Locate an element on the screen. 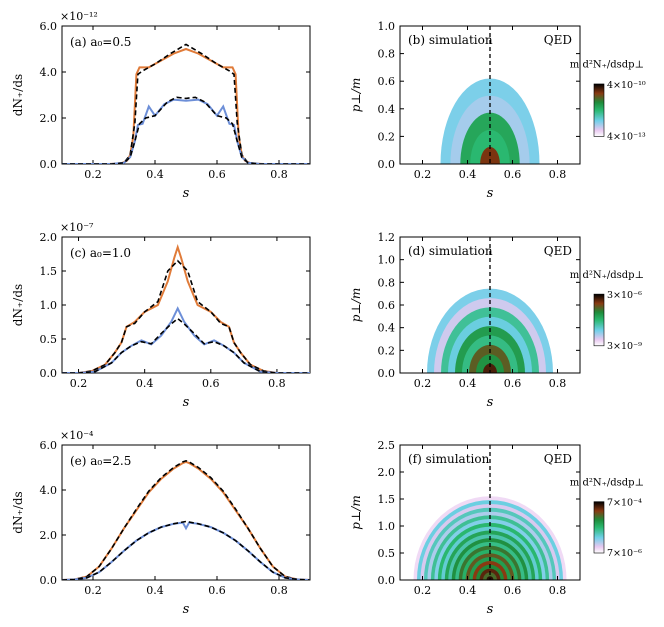  colorbar-min-label: 7×10⁻⁶ is located at coordinates (624, 553).